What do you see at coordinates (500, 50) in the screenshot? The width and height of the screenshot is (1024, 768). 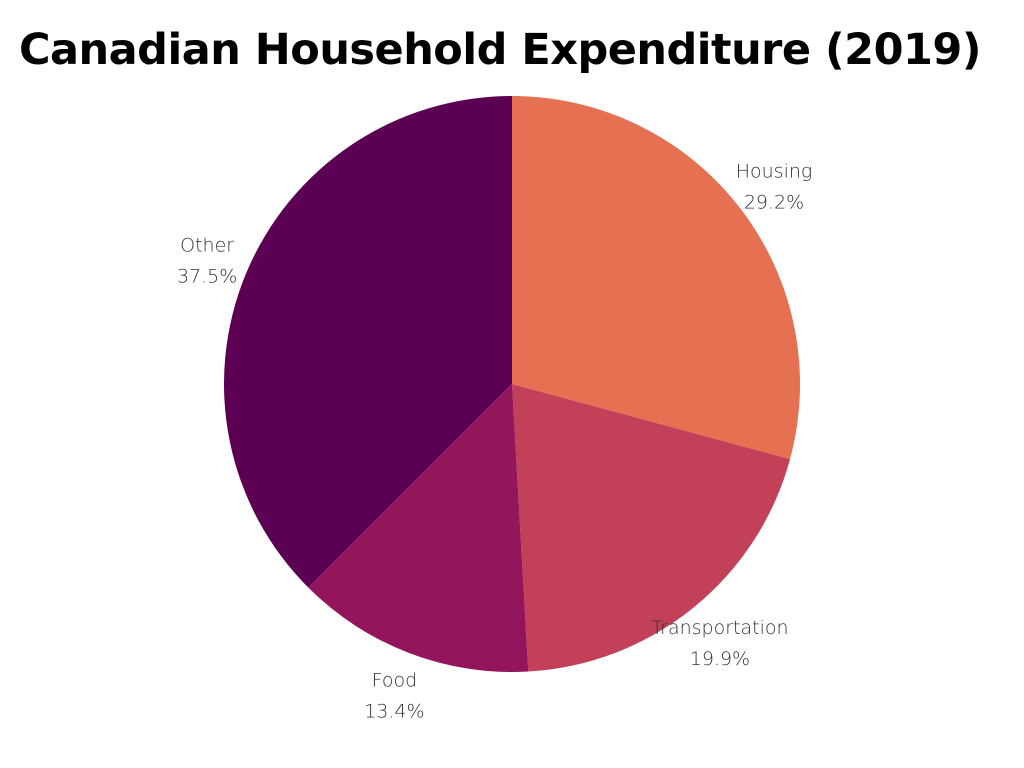 I see `chart-title: Canadian Household Expenditure (2019)` at bounding box center [500, 50].